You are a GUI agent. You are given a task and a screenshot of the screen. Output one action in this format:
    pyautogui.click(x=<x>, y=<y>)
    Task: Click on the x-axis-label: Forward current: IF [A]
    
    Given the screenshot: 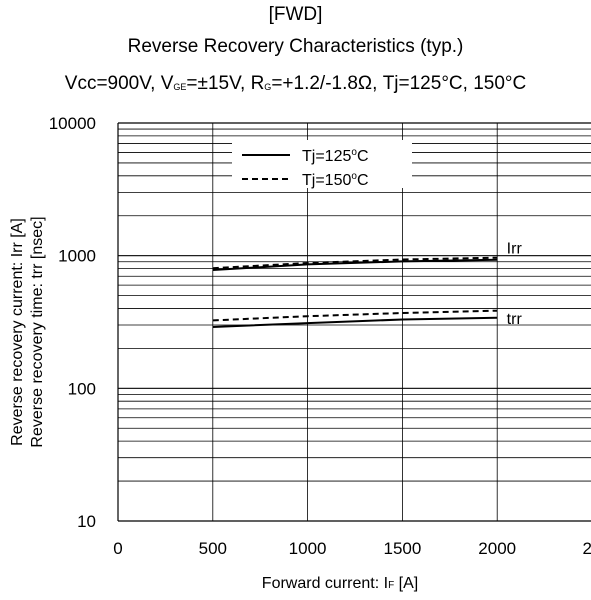 What is the action you would take?
    pyautogui.click(x=340, y=583)
    